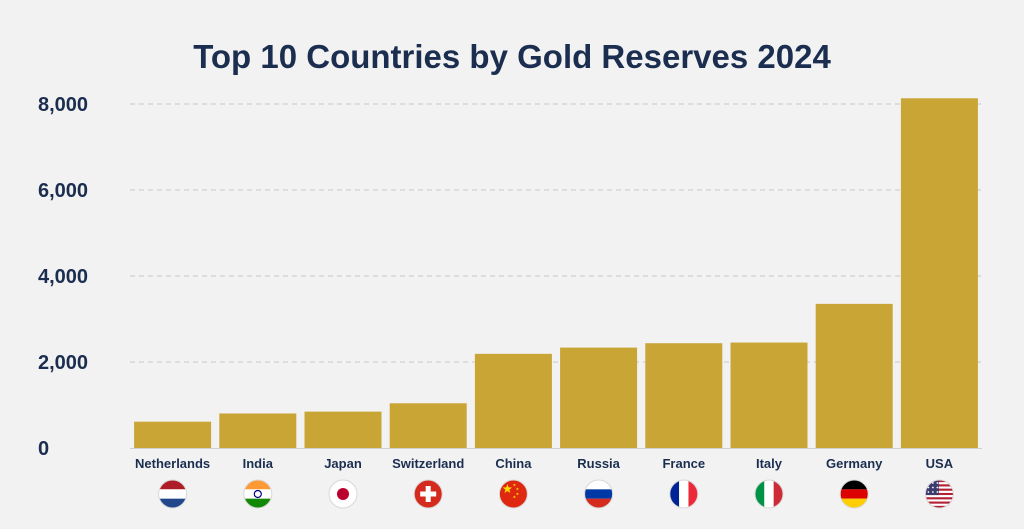 The image size is (1024, 529). I want to click on chart-title: Top 10 Countries by Gold Reserves 2024, so click(512, 56).